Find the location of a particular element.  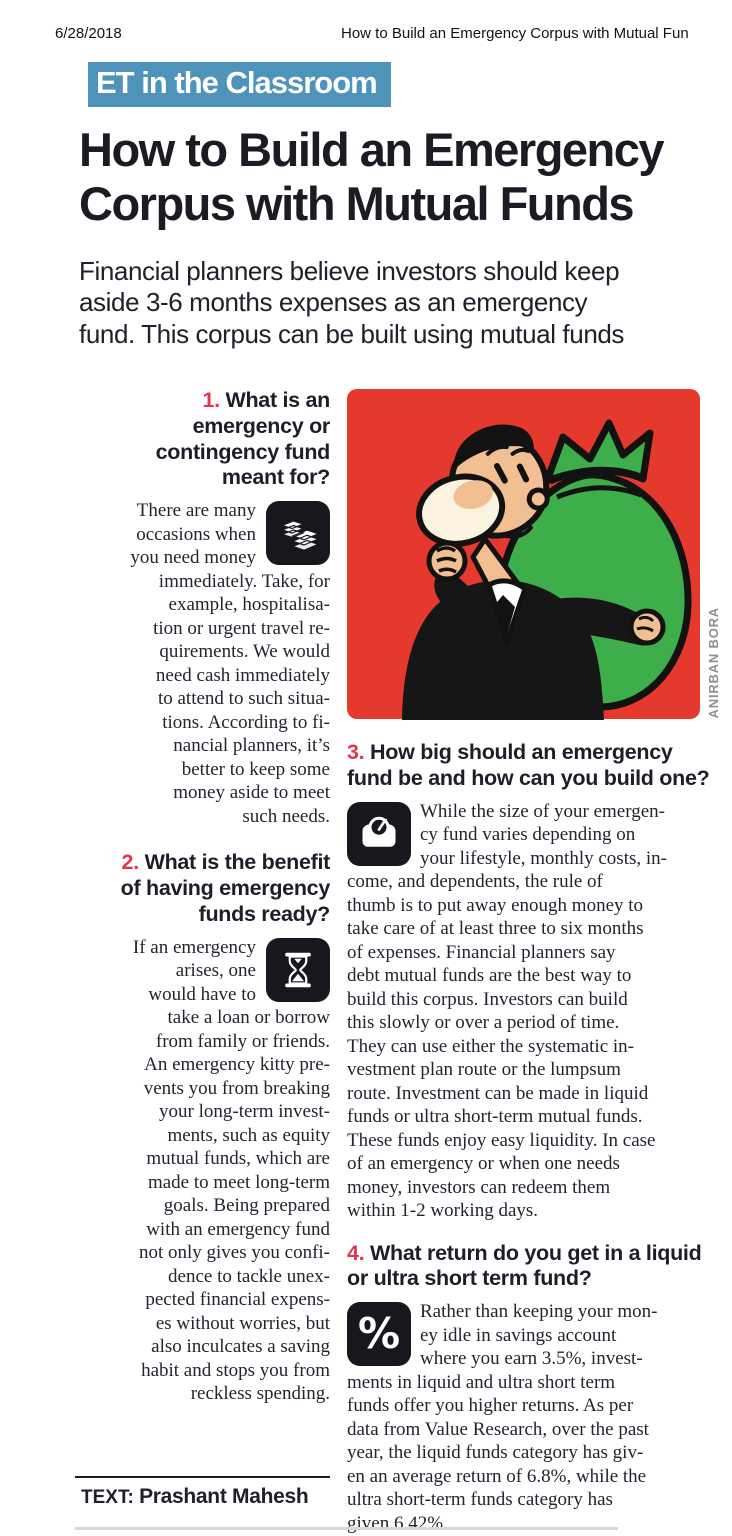

q2-number: 2. is located at coordinates (130, 862).